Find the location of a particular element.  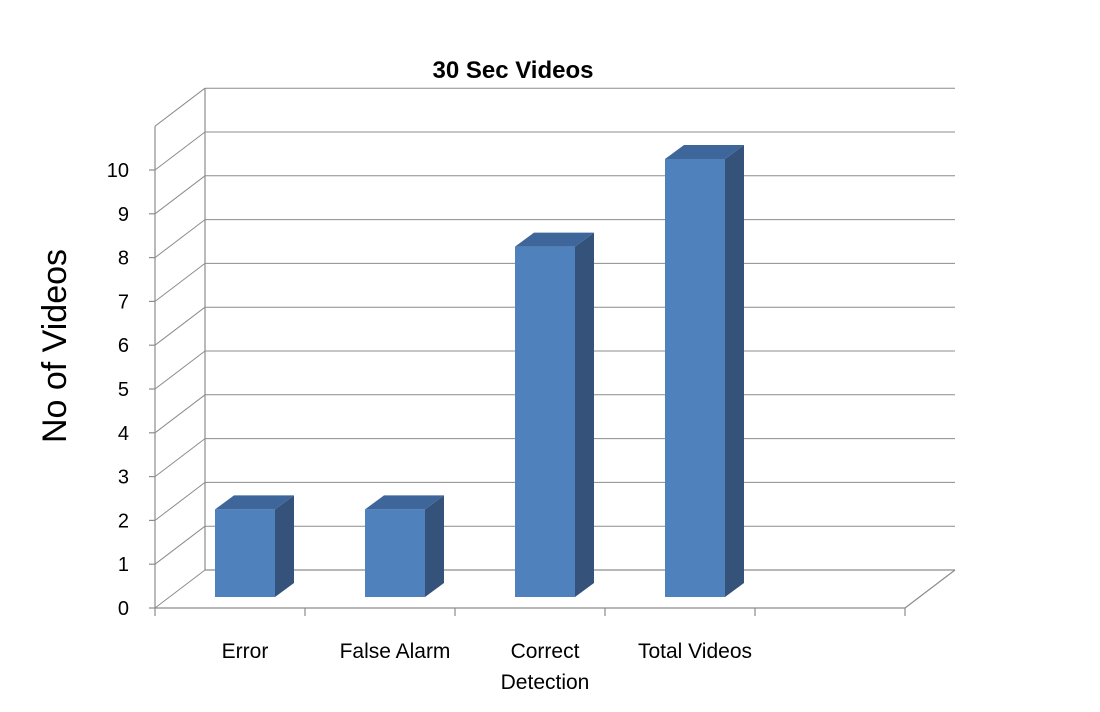

y-tick-label: 3 is located at coordinates (123, 478).